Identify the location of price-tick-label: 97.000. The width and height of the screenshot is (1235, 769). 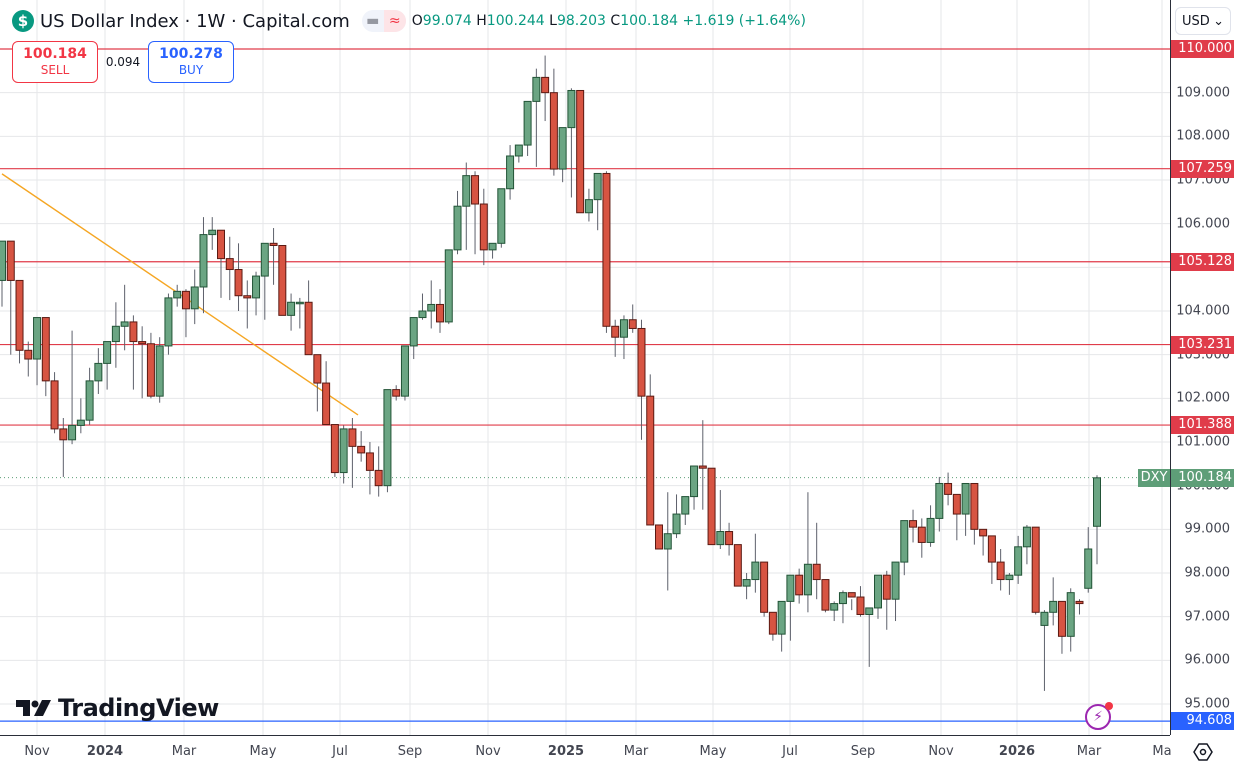
(1207, 617).